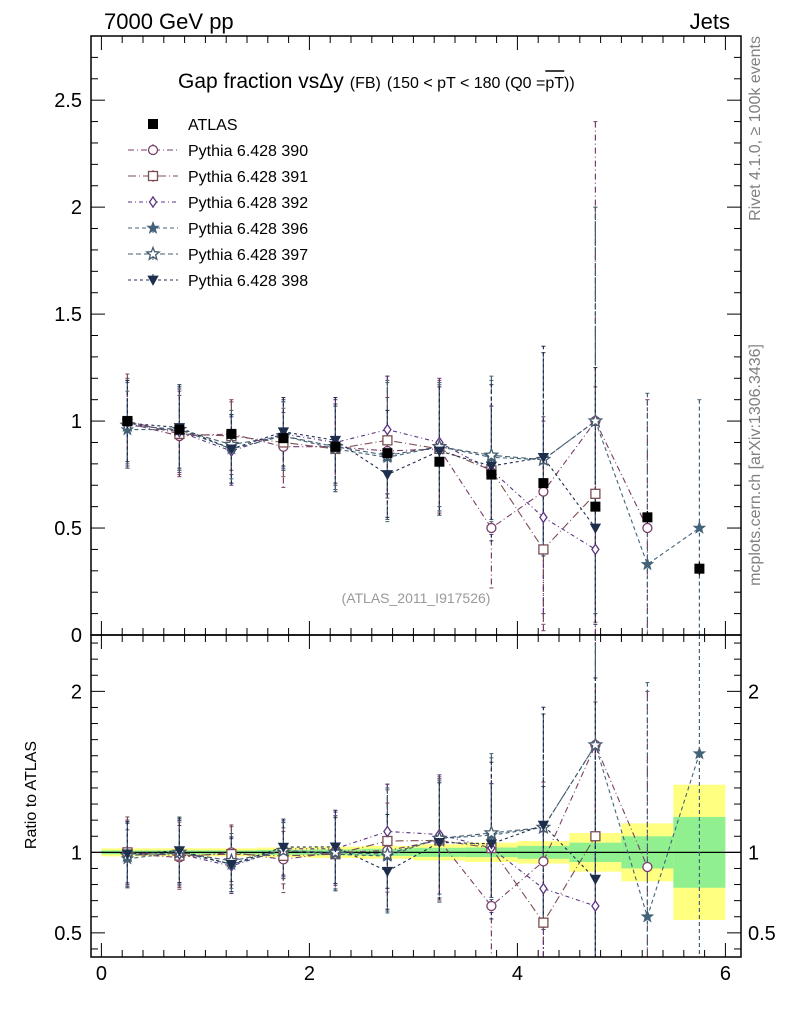  Describe the element at coordinates (416, 598) in the screenshot. I see `watermark: (ATLAS_2011_I917526)` at that location.